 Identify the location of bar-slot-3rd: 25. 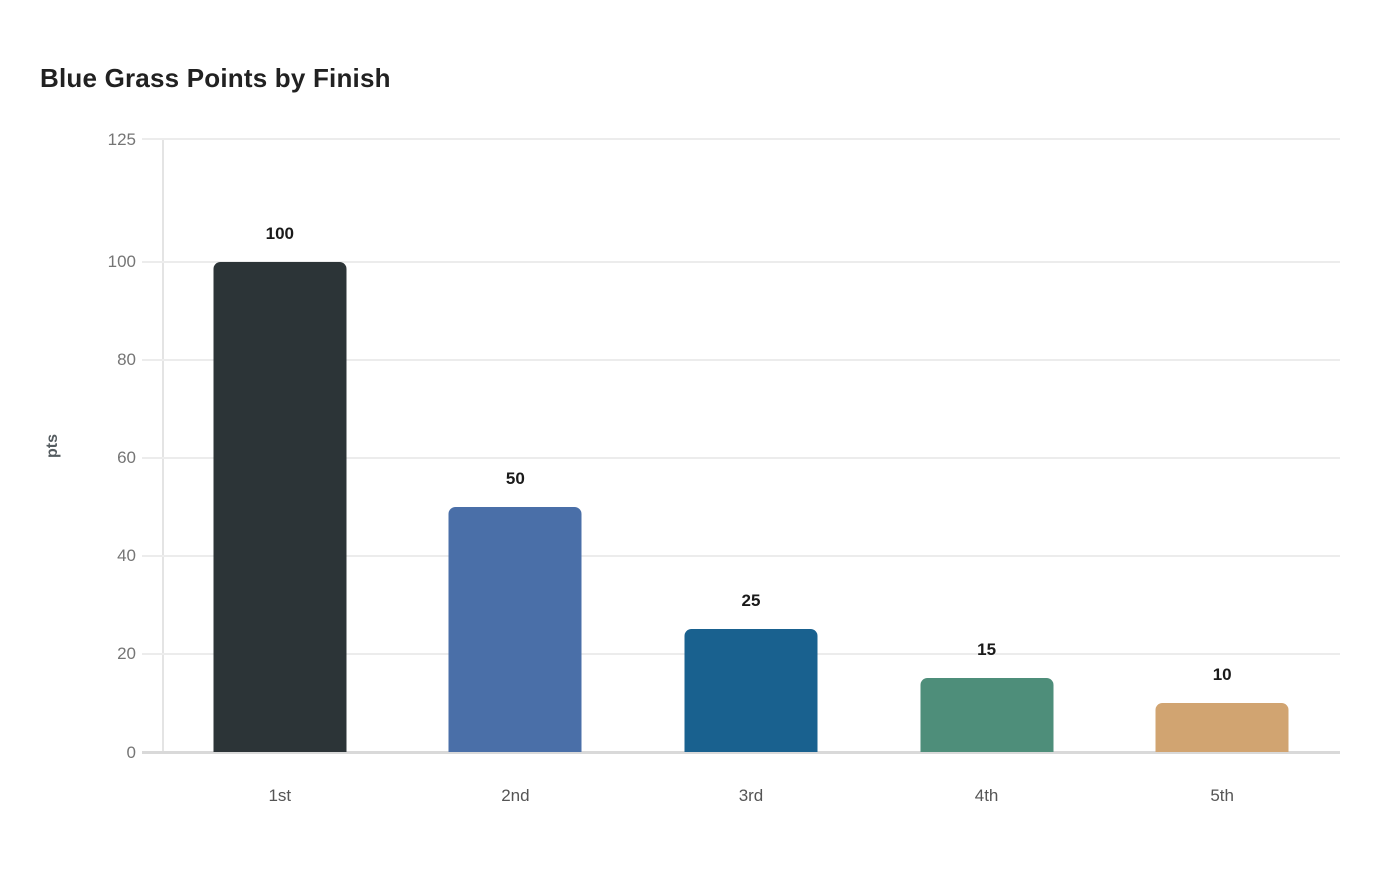
(751, 445).